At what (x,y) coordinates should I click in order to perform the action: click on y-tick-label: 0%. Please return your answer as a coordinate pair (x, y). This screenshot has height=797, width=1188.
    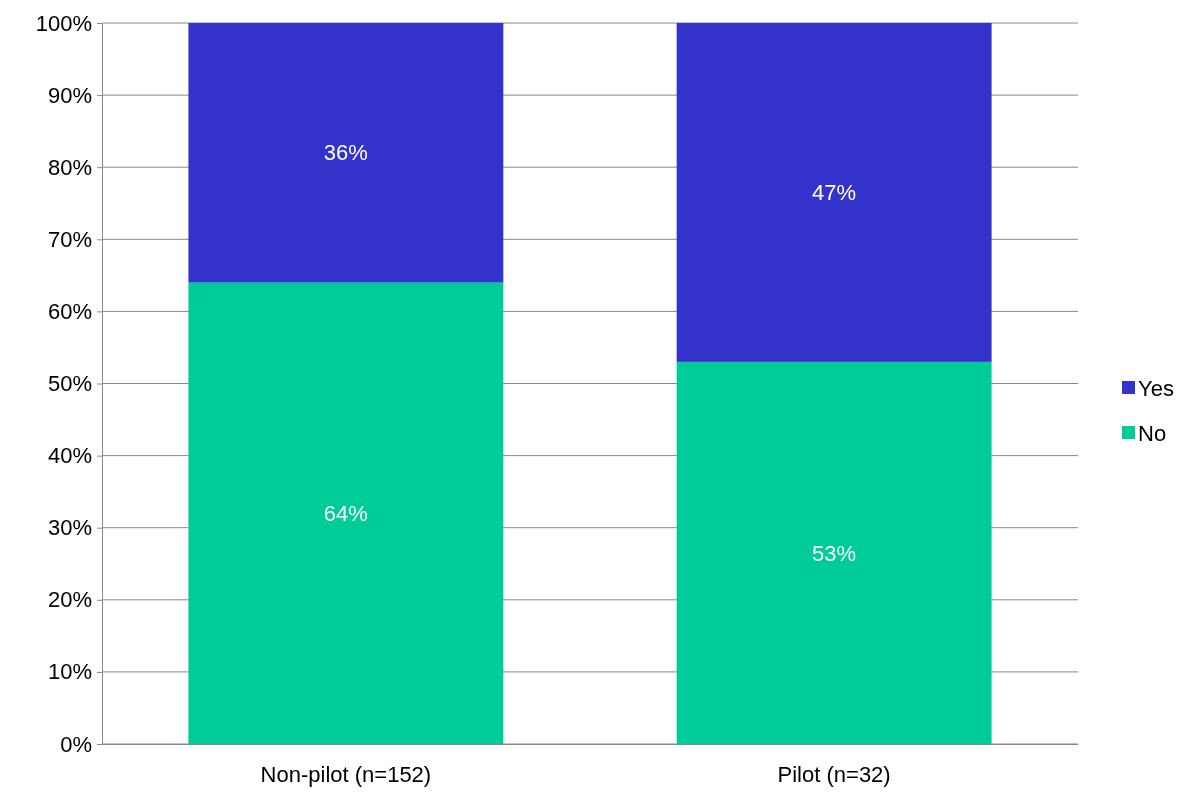
    Looking at the image, I should click on (76, 744).